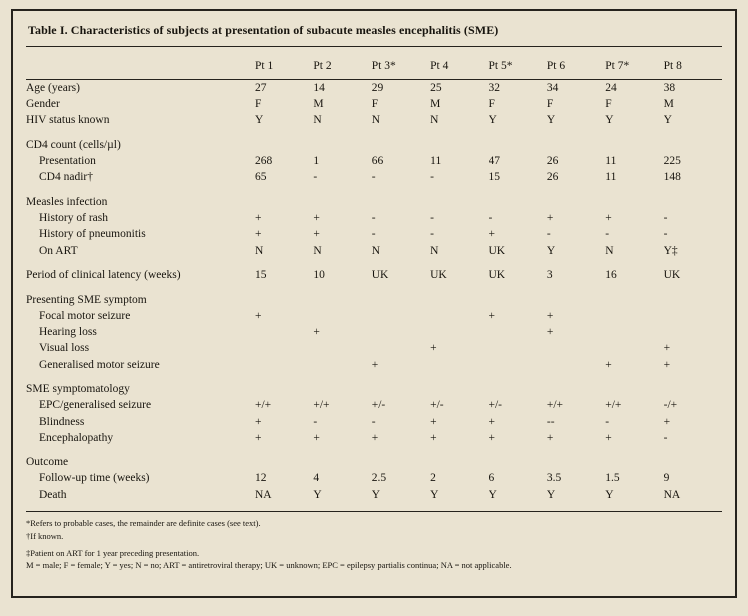 The width and height of the screenshot is (748, 616). Describe the element at coordinates (377, 88) in the screenshot. I see `table-cell: 29` at that location.